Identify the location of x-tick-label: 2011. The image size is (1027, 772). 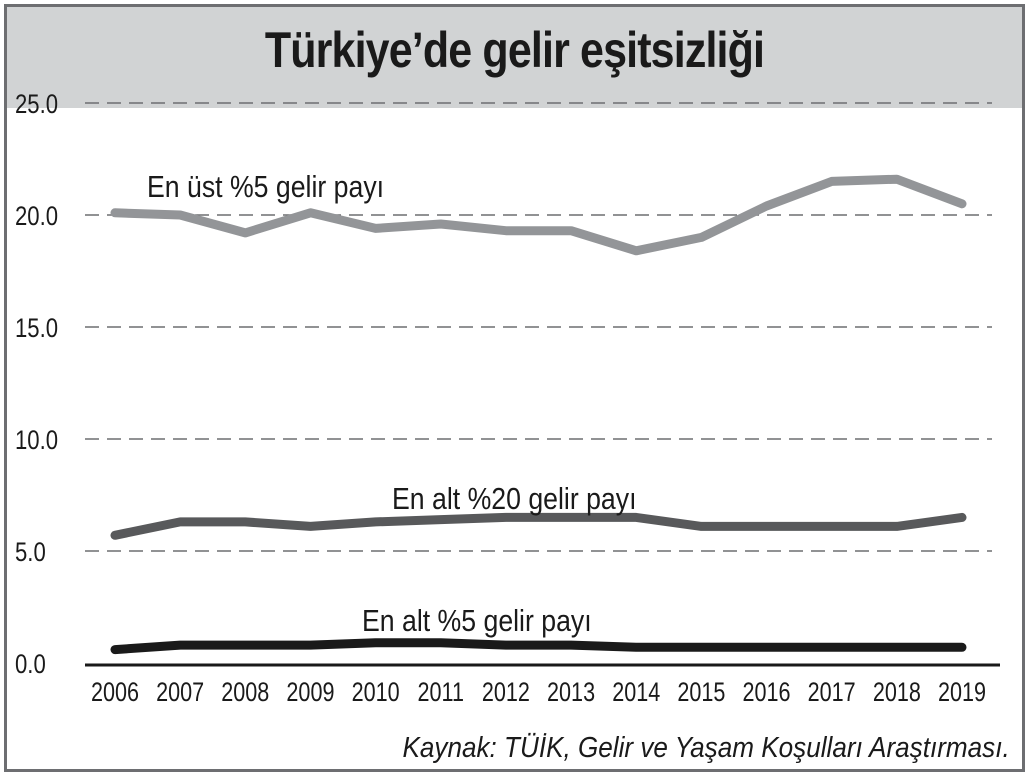
(441, 693).